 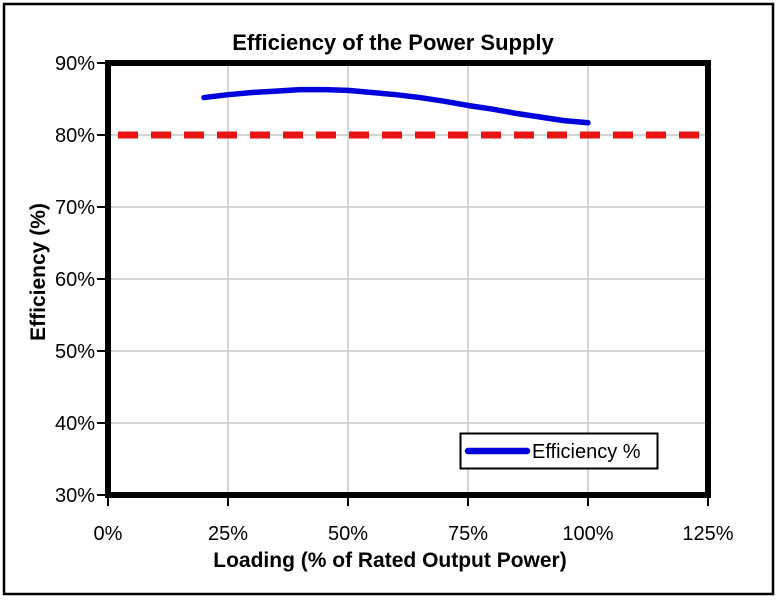 What do you see at coordinates (75, 280) in the screenshot?
I see `y-tick-label: 60%` at bounding box center [75, 280].